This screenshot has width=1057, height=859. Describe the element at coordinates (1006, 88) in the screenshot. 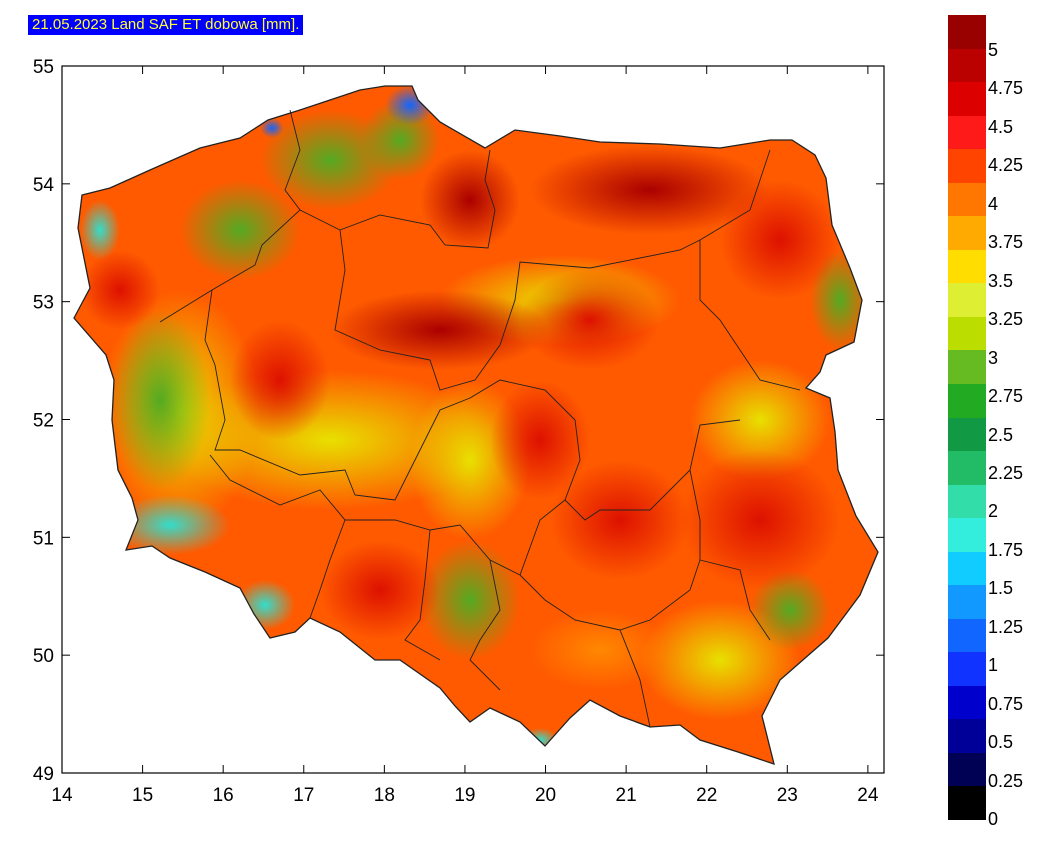

I see `legend-label: 4.75` at that location.